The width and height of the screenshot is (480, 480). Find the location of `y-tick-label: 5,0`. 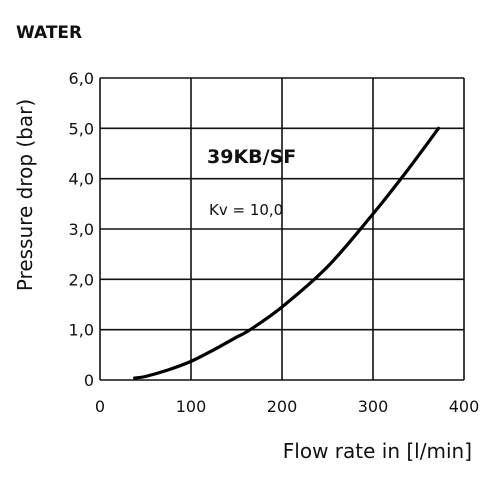

y-tick-label: 5,0 is located at coordinates (81, 128).